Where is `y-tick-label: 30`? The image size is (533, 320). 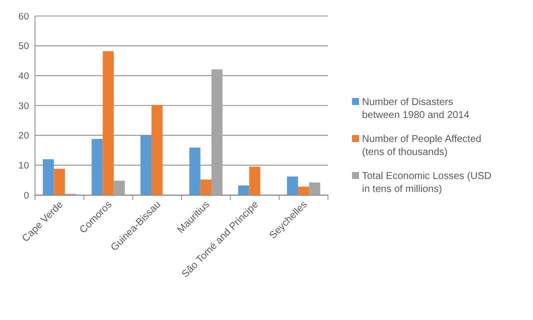 y-tick-label: 30 is located at coordinates (23, 106).